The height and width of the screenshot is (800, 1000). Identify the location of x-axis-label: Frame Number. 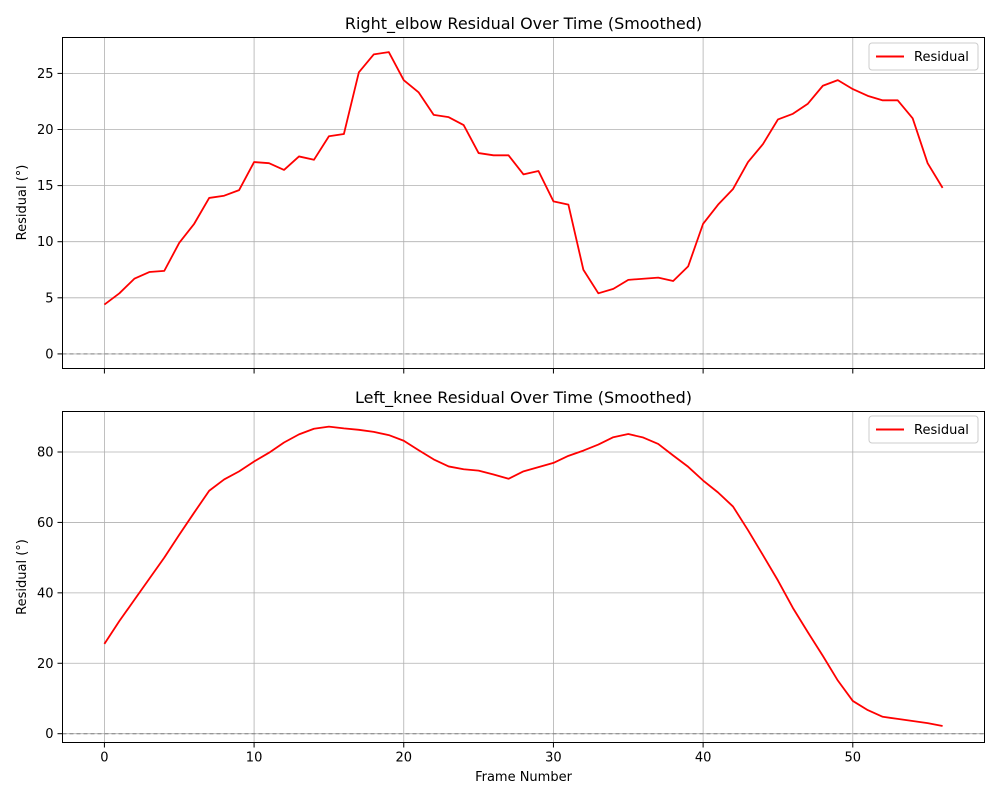
(524, 777).